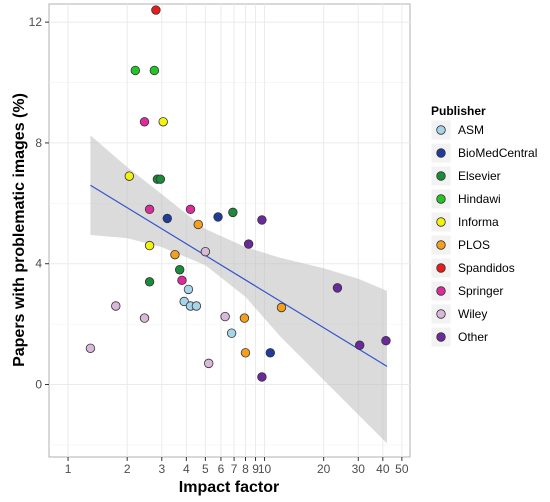 This screenshot has height=502, width=550. Describe the element at coordinates (36, 22) in the screenshot. I see `y-tick-label: 12` at that location.